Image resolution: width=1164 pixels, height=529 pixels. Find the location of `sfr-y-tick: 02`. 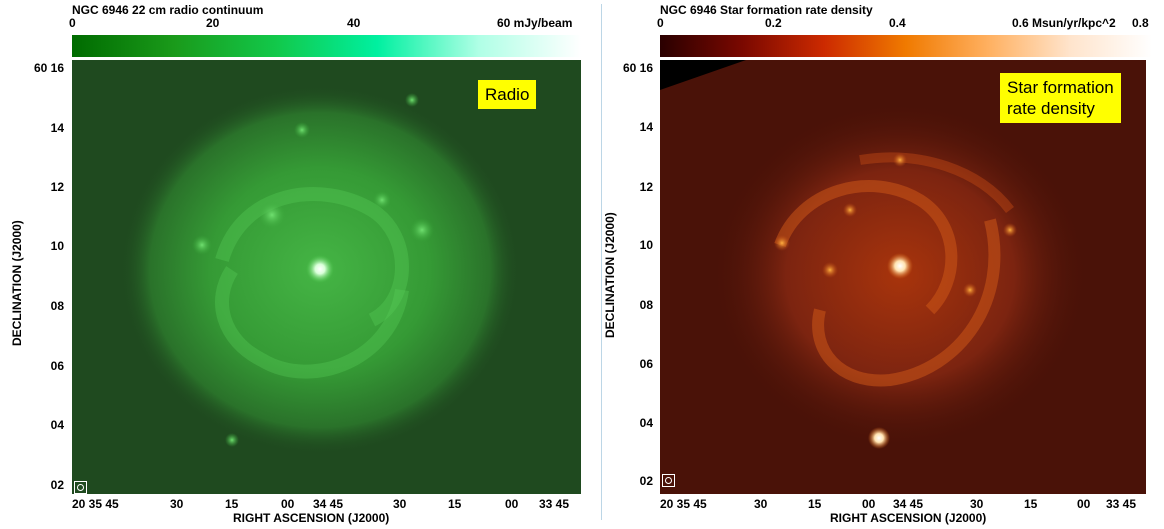

sfr-y-tick: 02 is located at coordinates (646, 481).